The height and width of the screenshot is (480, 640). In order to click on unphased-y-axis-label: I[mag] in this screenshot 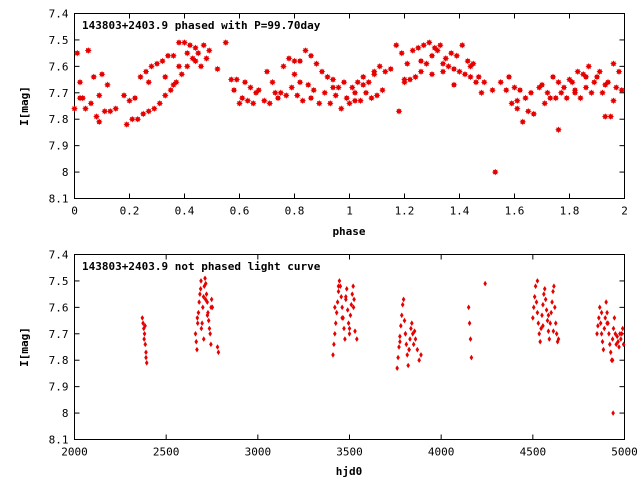, I will do `click(24, 347)`.